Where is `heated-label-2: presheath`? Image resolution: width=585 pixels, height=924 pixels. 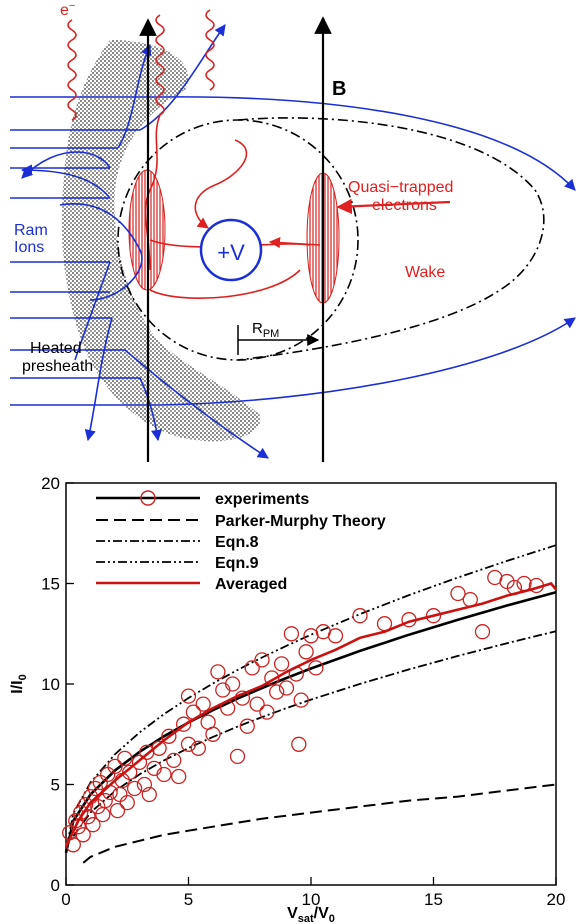 heated-label-2: presheath is located at coordinates (57, 366).